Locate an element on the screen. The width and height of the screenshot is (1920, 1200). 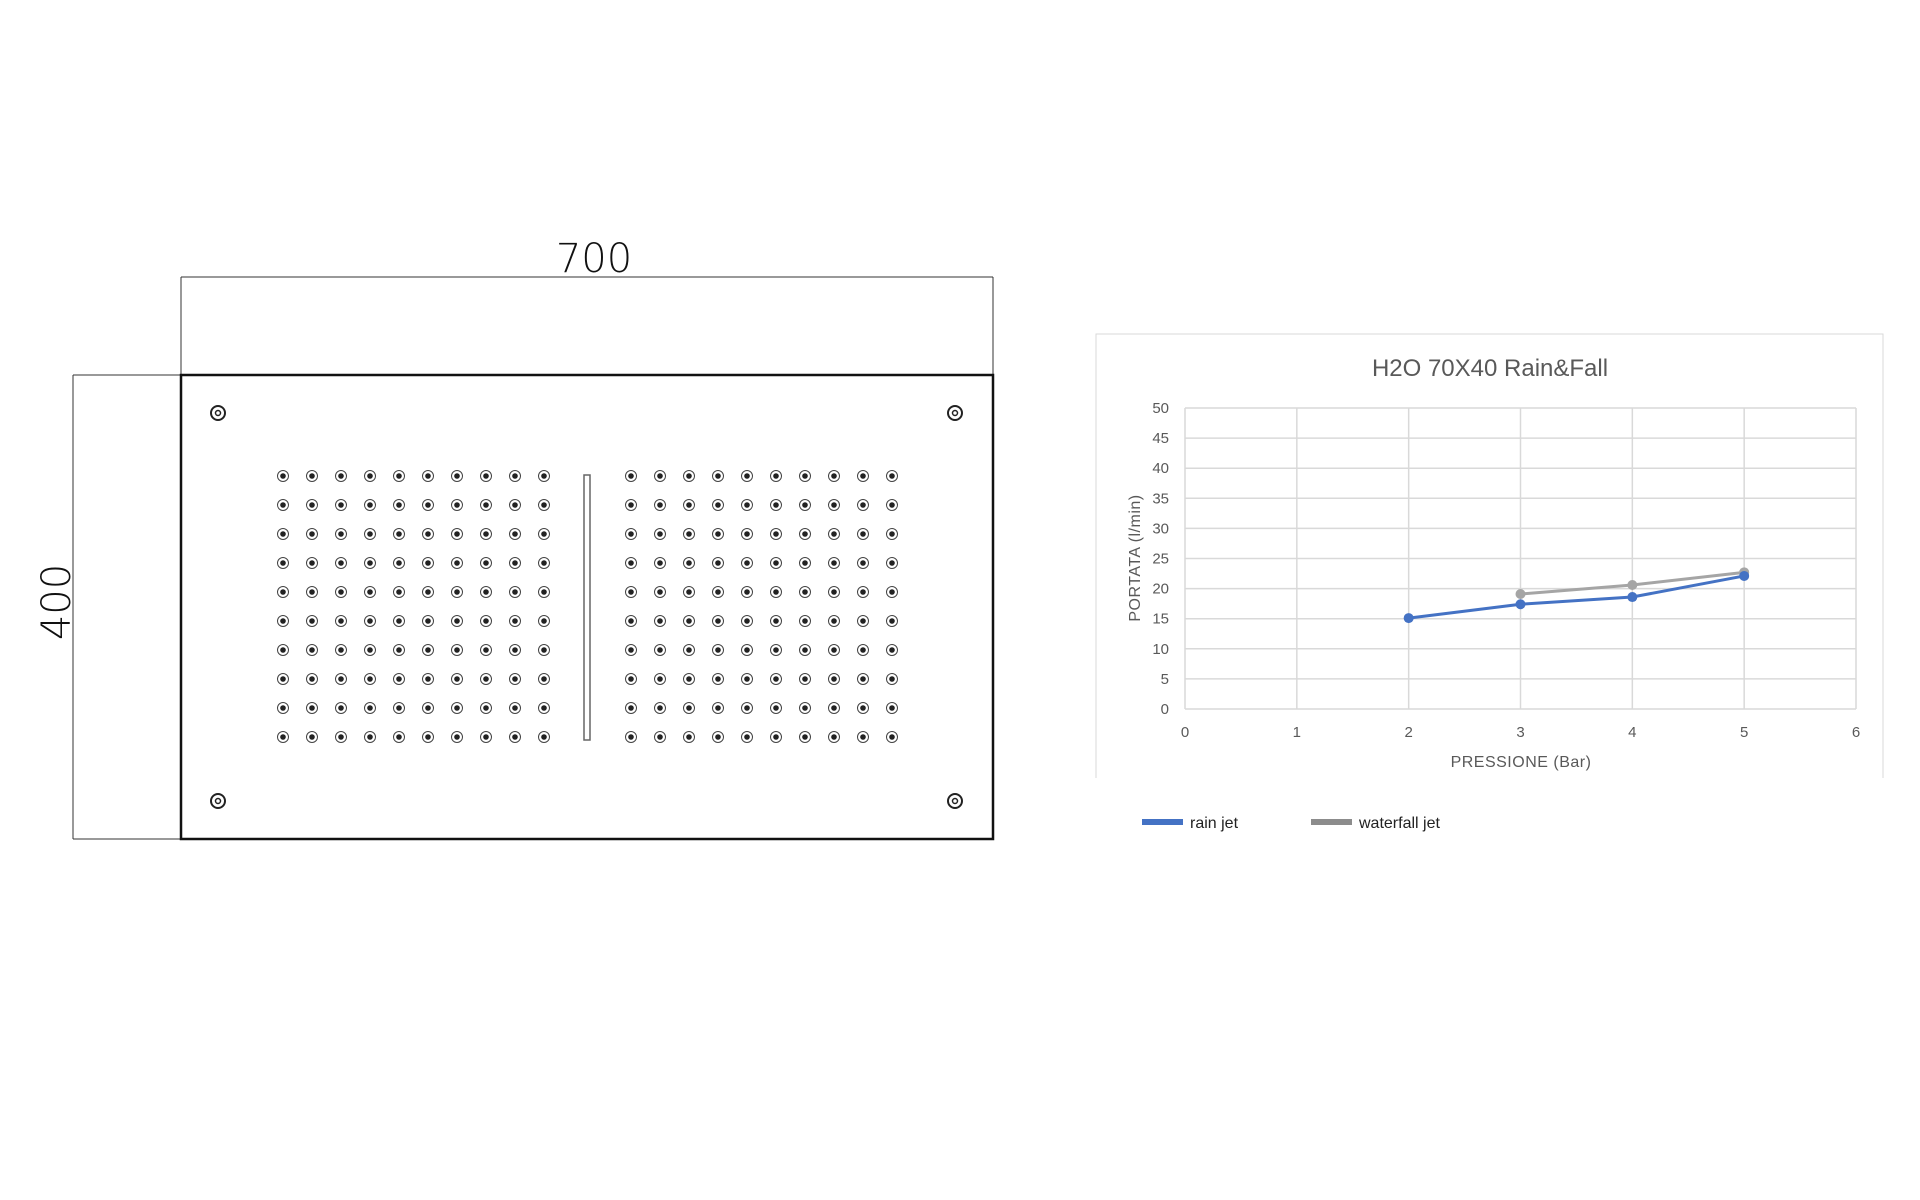
y-tick-label: 30 is located at coordinates (1160, 528).